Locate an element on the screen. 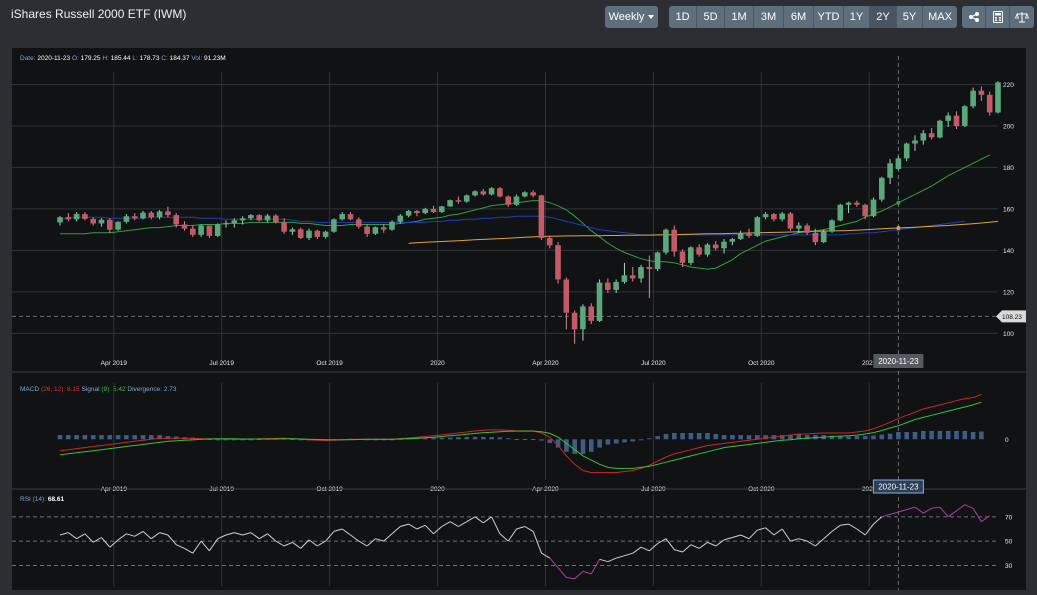 This screenshot has width=1037, height=595. sma-crosshair-dot is located at coordinates (898, 202).